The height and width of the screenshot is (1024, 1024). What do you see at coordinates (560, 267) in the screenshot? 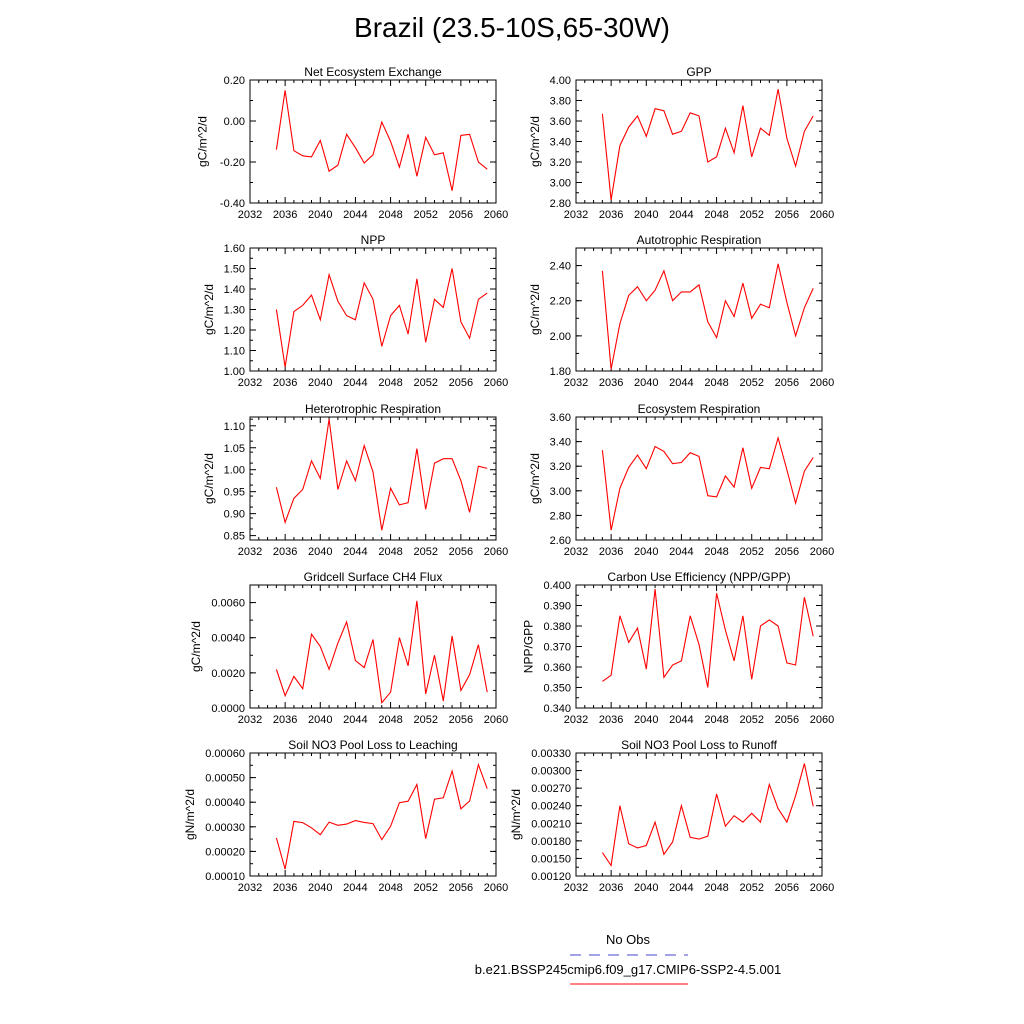
I see `y-tick-label: 2.40` at bounding box center [560, 267].